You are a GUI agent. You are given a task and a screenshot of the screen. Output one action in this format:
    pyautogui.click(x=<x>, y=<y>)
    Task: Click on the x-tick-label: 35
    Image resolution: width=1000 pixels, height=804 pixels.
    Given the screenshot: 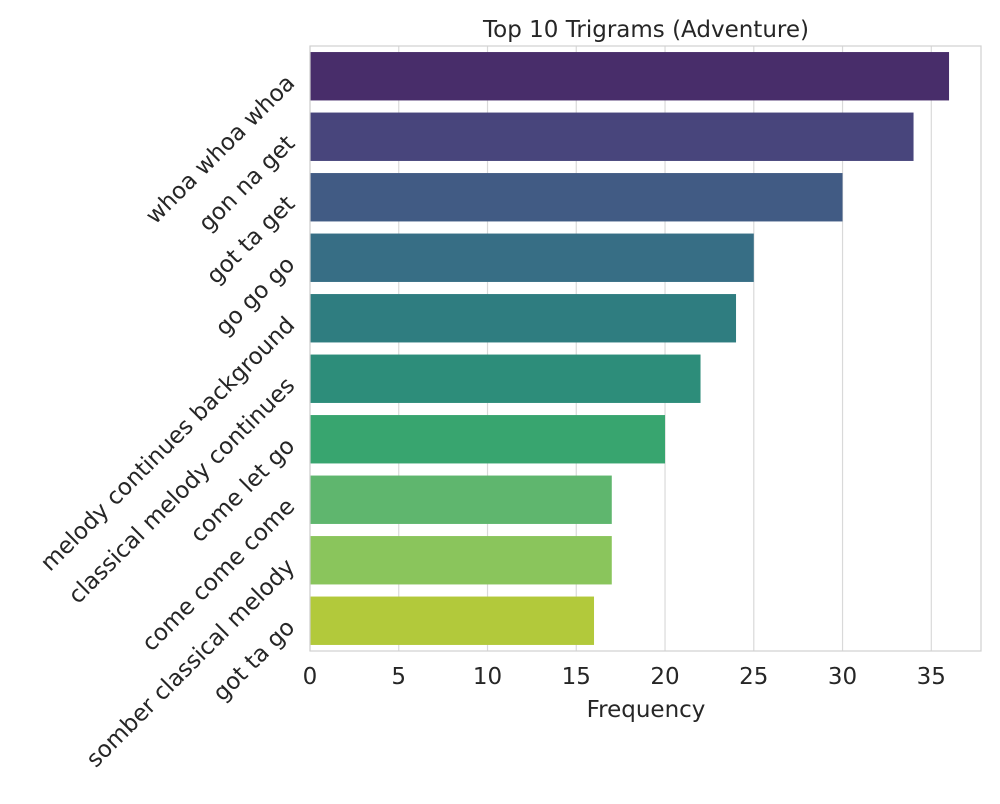 What is the action you would take?
    pyautogui.click(x=931, y=677)
    